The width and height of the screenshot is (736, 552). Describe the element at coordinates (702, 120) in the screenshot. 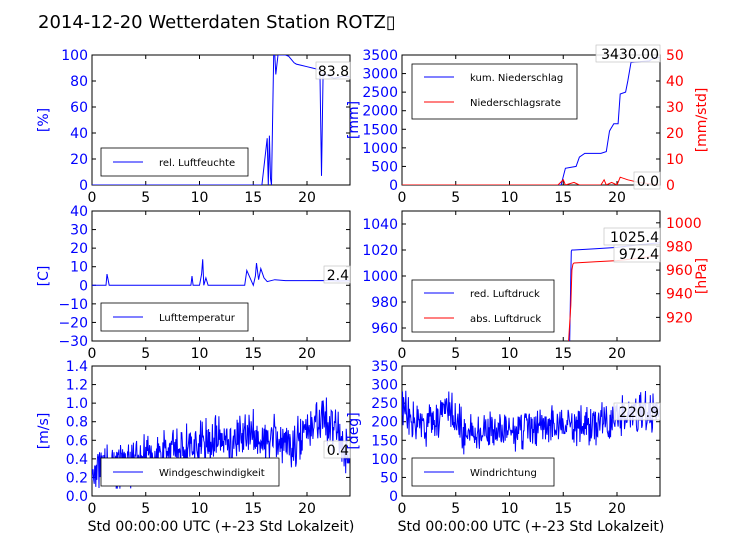

I see `y2-axis-label: [mm/std]` at that location.